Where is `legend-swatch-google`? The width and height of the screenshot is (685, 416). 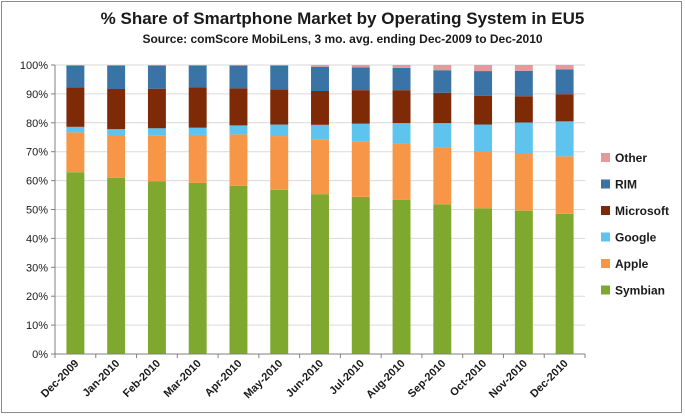
legend-swatch-google is located at coordinates (605, 237).